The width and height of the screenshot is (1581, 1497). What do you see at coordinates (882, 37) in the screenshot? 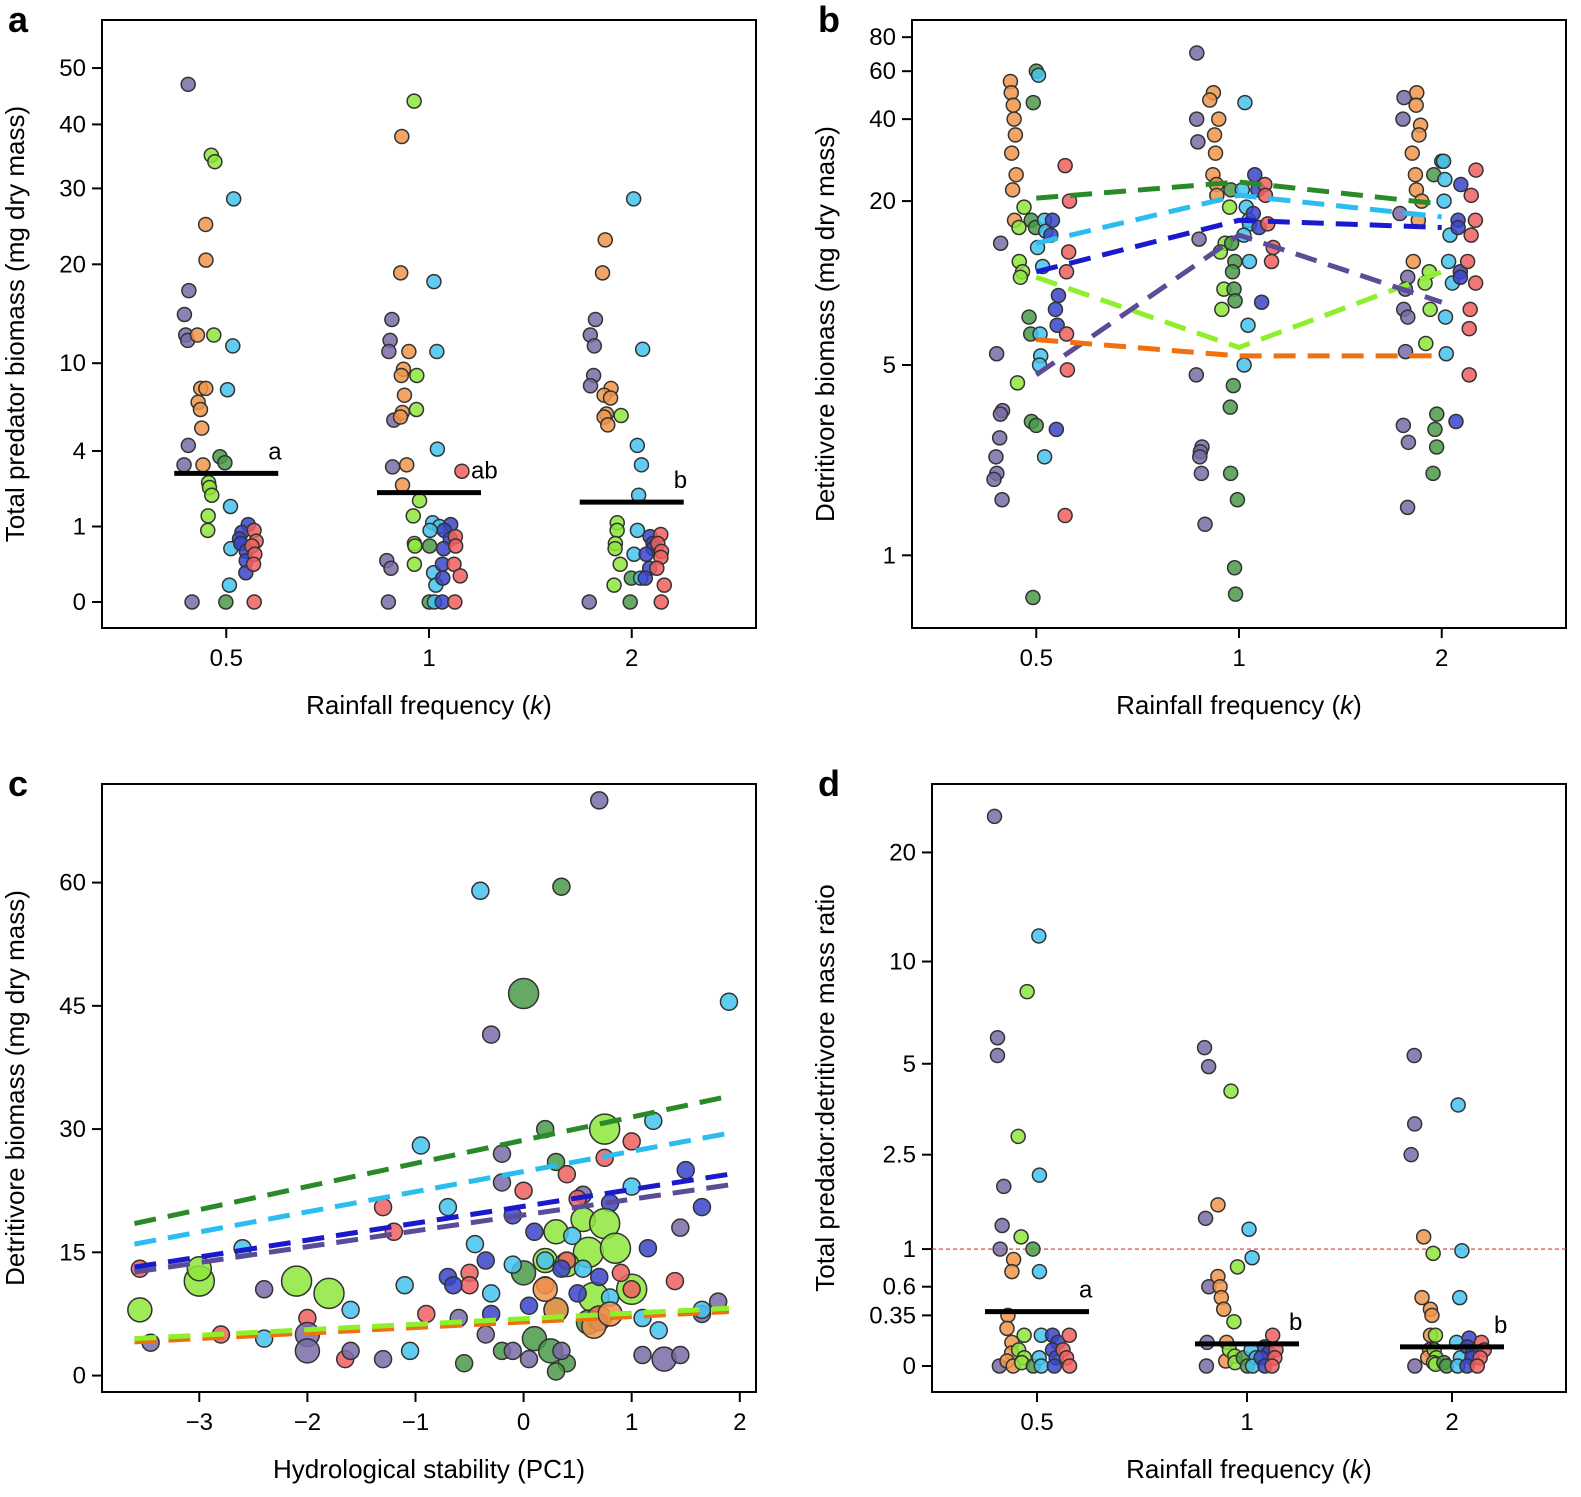
I see `y-tick-label: 80` at bounding box center [882, 37].